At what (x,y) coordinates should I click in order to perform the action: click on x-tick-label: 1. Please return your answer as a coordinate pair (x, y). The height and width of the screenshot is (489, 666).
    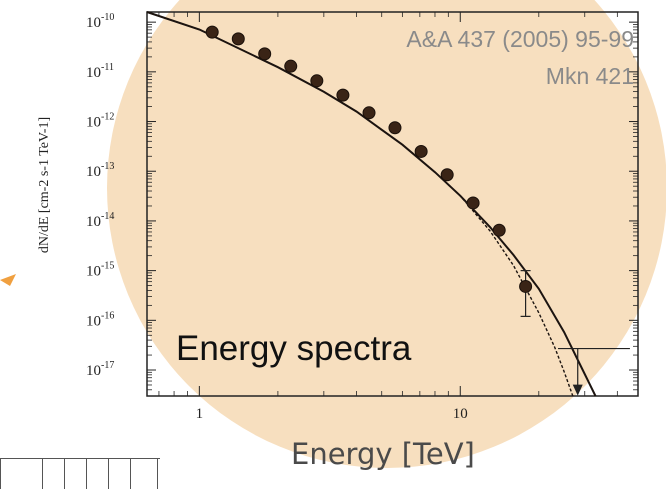
    Looking at the image, I should click on (200, 414).